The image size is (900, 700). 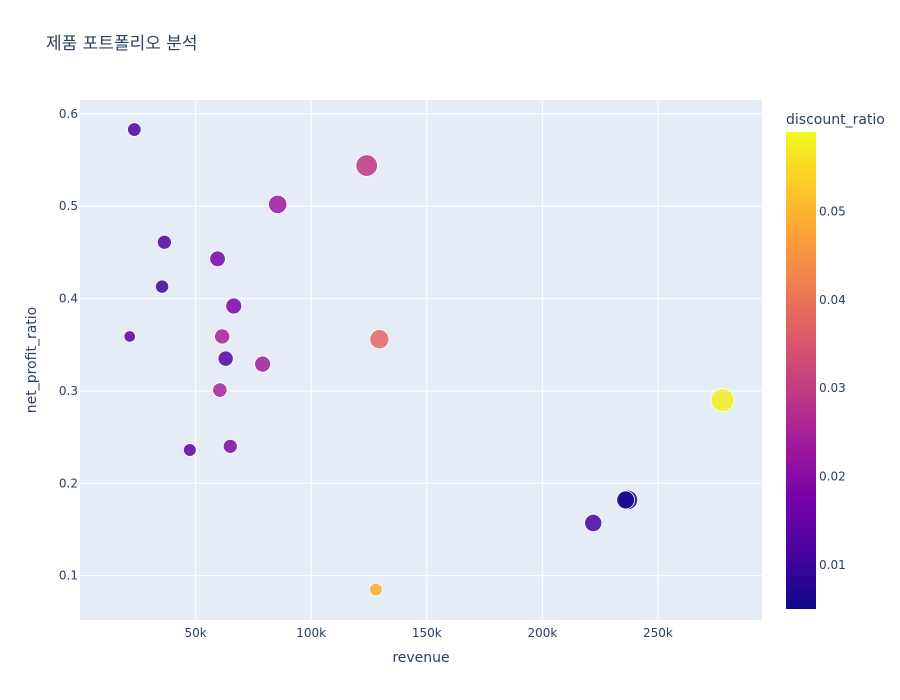 I want to click on y-tick-label: 0.5, so click(x=68, y=206).